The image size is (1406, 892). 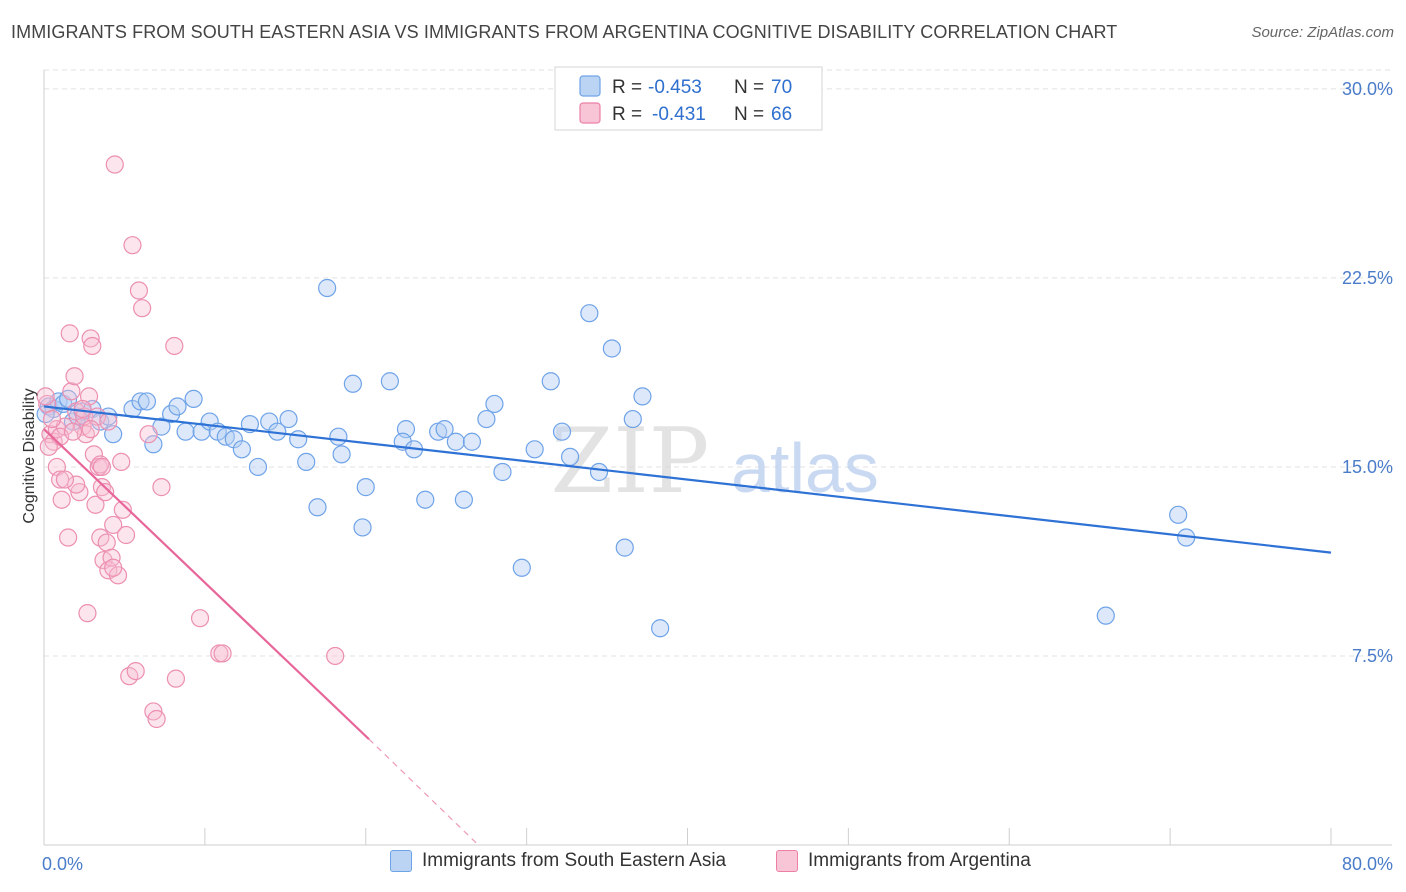 What do you see at coordinates (29, 455) in the screenshot?
I see `y-axis-label: Cognitive Disability` at bounding box center [29, 455].